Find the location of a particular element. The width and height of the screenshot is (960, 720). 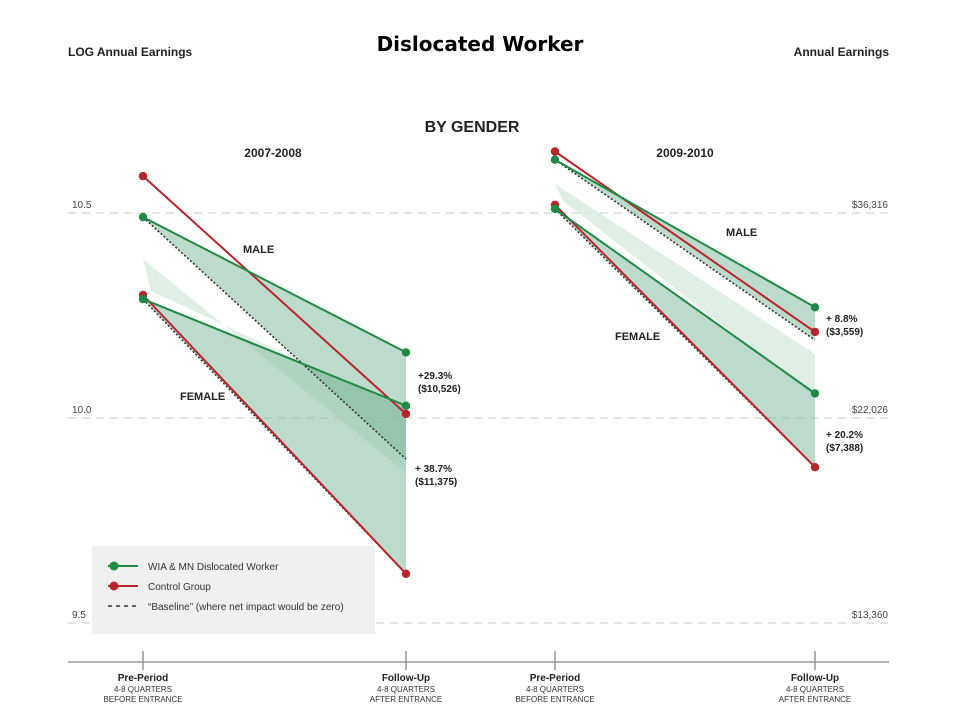

left-tick-label: 10.0 is located at coordinates (82, 410).